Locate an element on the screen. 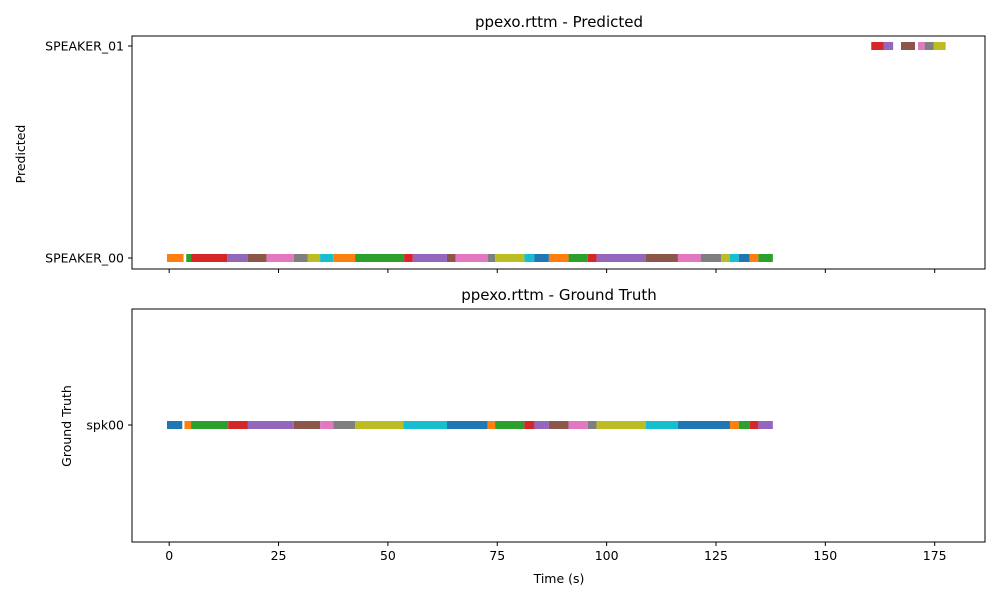 The width and height of the screenshot is (1000, 600). ground-truth-x-tick-label: 25 is located at coordinates (279, 555).